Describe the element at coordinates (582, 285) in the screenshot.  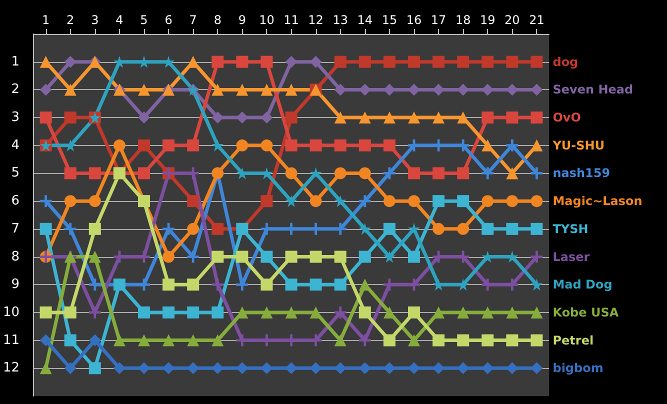
I see `series-label: Mad Dog` at that location.